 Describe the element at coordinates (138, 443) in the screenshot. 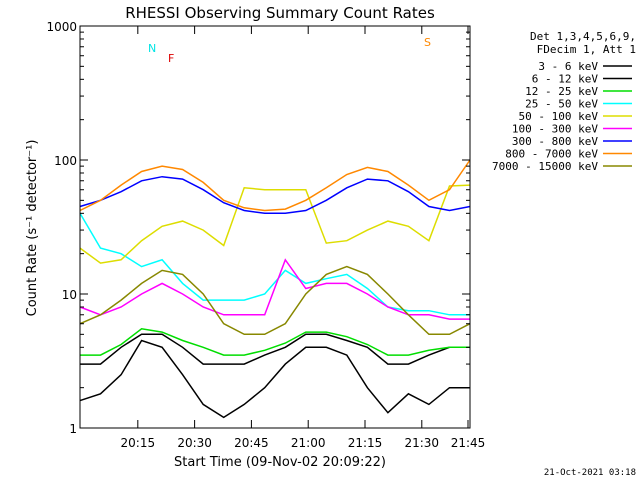

I see `x-tick-label: 20:15` at that location.